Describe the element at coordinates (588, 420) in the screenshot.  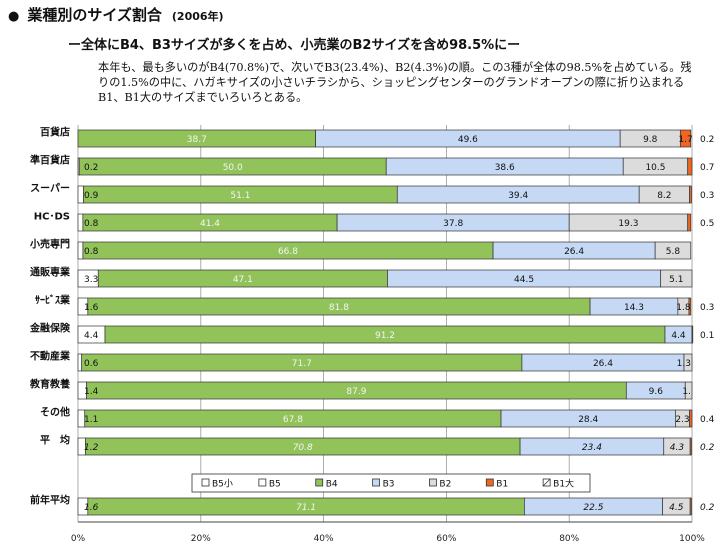
I see `data-label-b3: 28.4` at that location.